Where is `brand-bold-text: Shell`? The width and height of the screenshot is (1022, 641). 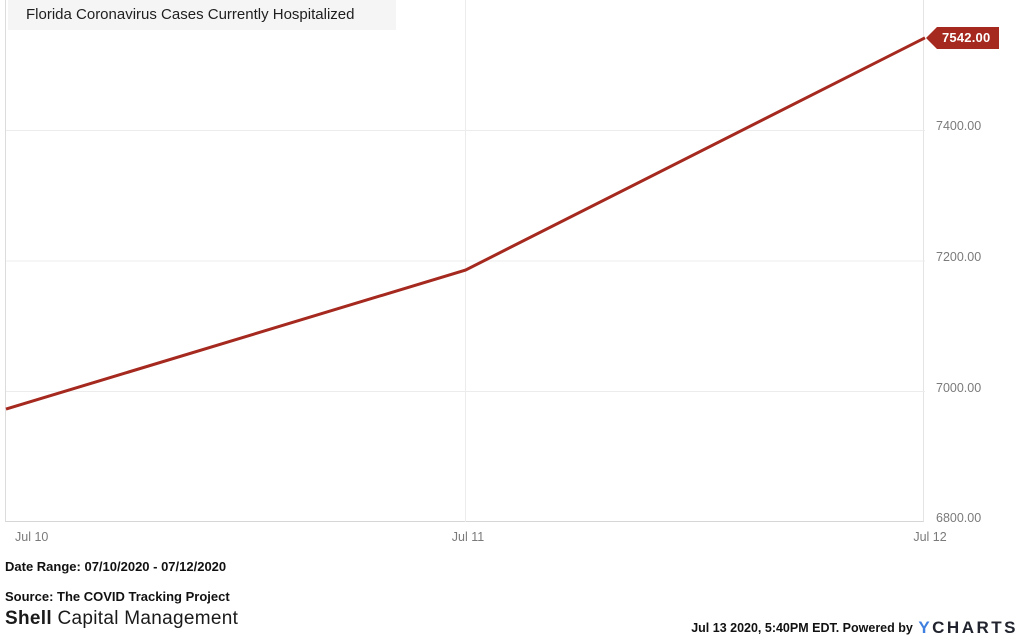 brand-bold-text: Shell is located at coordinates (28, 618).